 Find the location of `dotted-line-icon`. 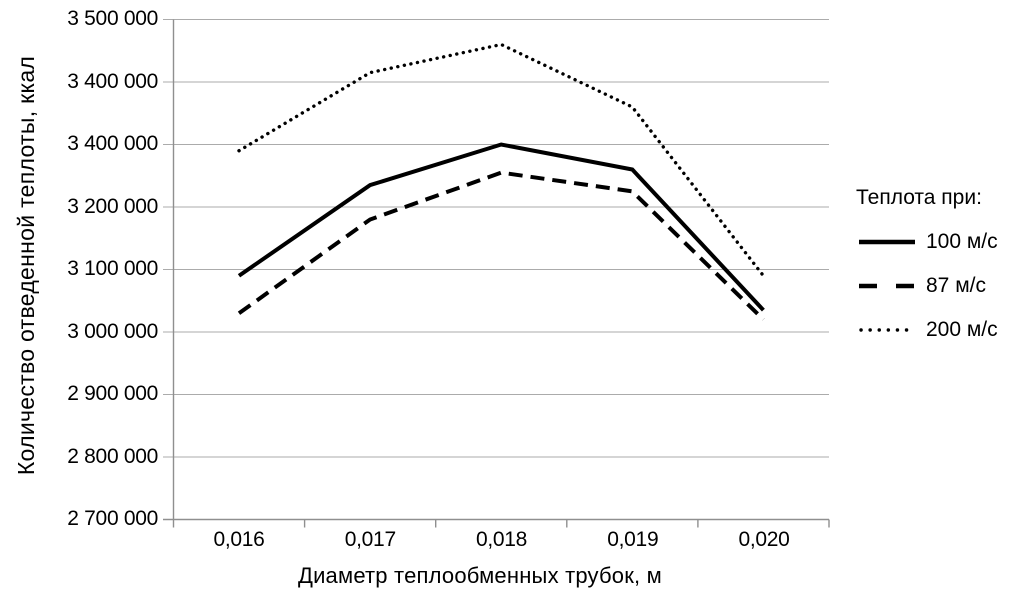

dotted-line-icon is located at coordinates (887, 330).